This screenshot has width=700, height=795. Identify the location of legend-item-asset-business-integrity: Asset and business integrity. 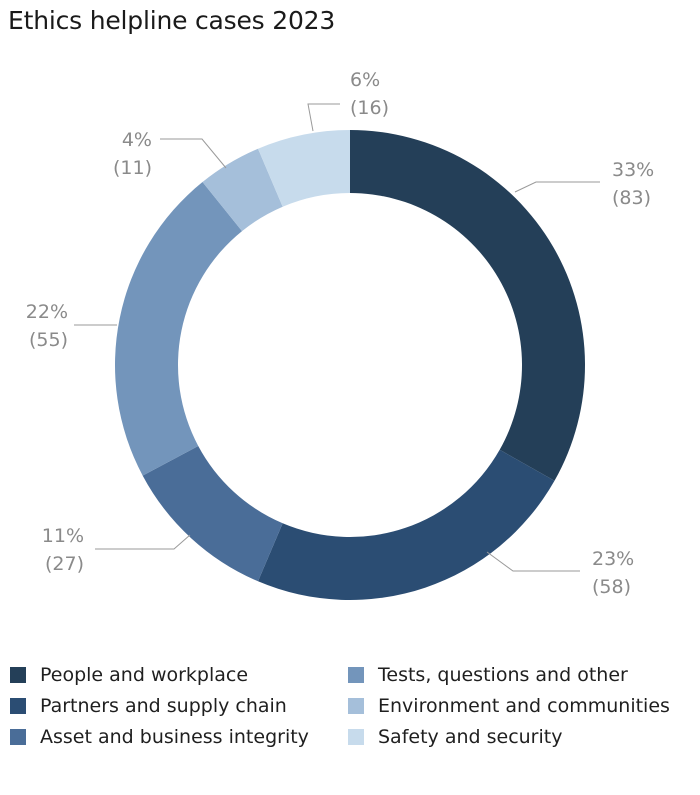
(159, 737).